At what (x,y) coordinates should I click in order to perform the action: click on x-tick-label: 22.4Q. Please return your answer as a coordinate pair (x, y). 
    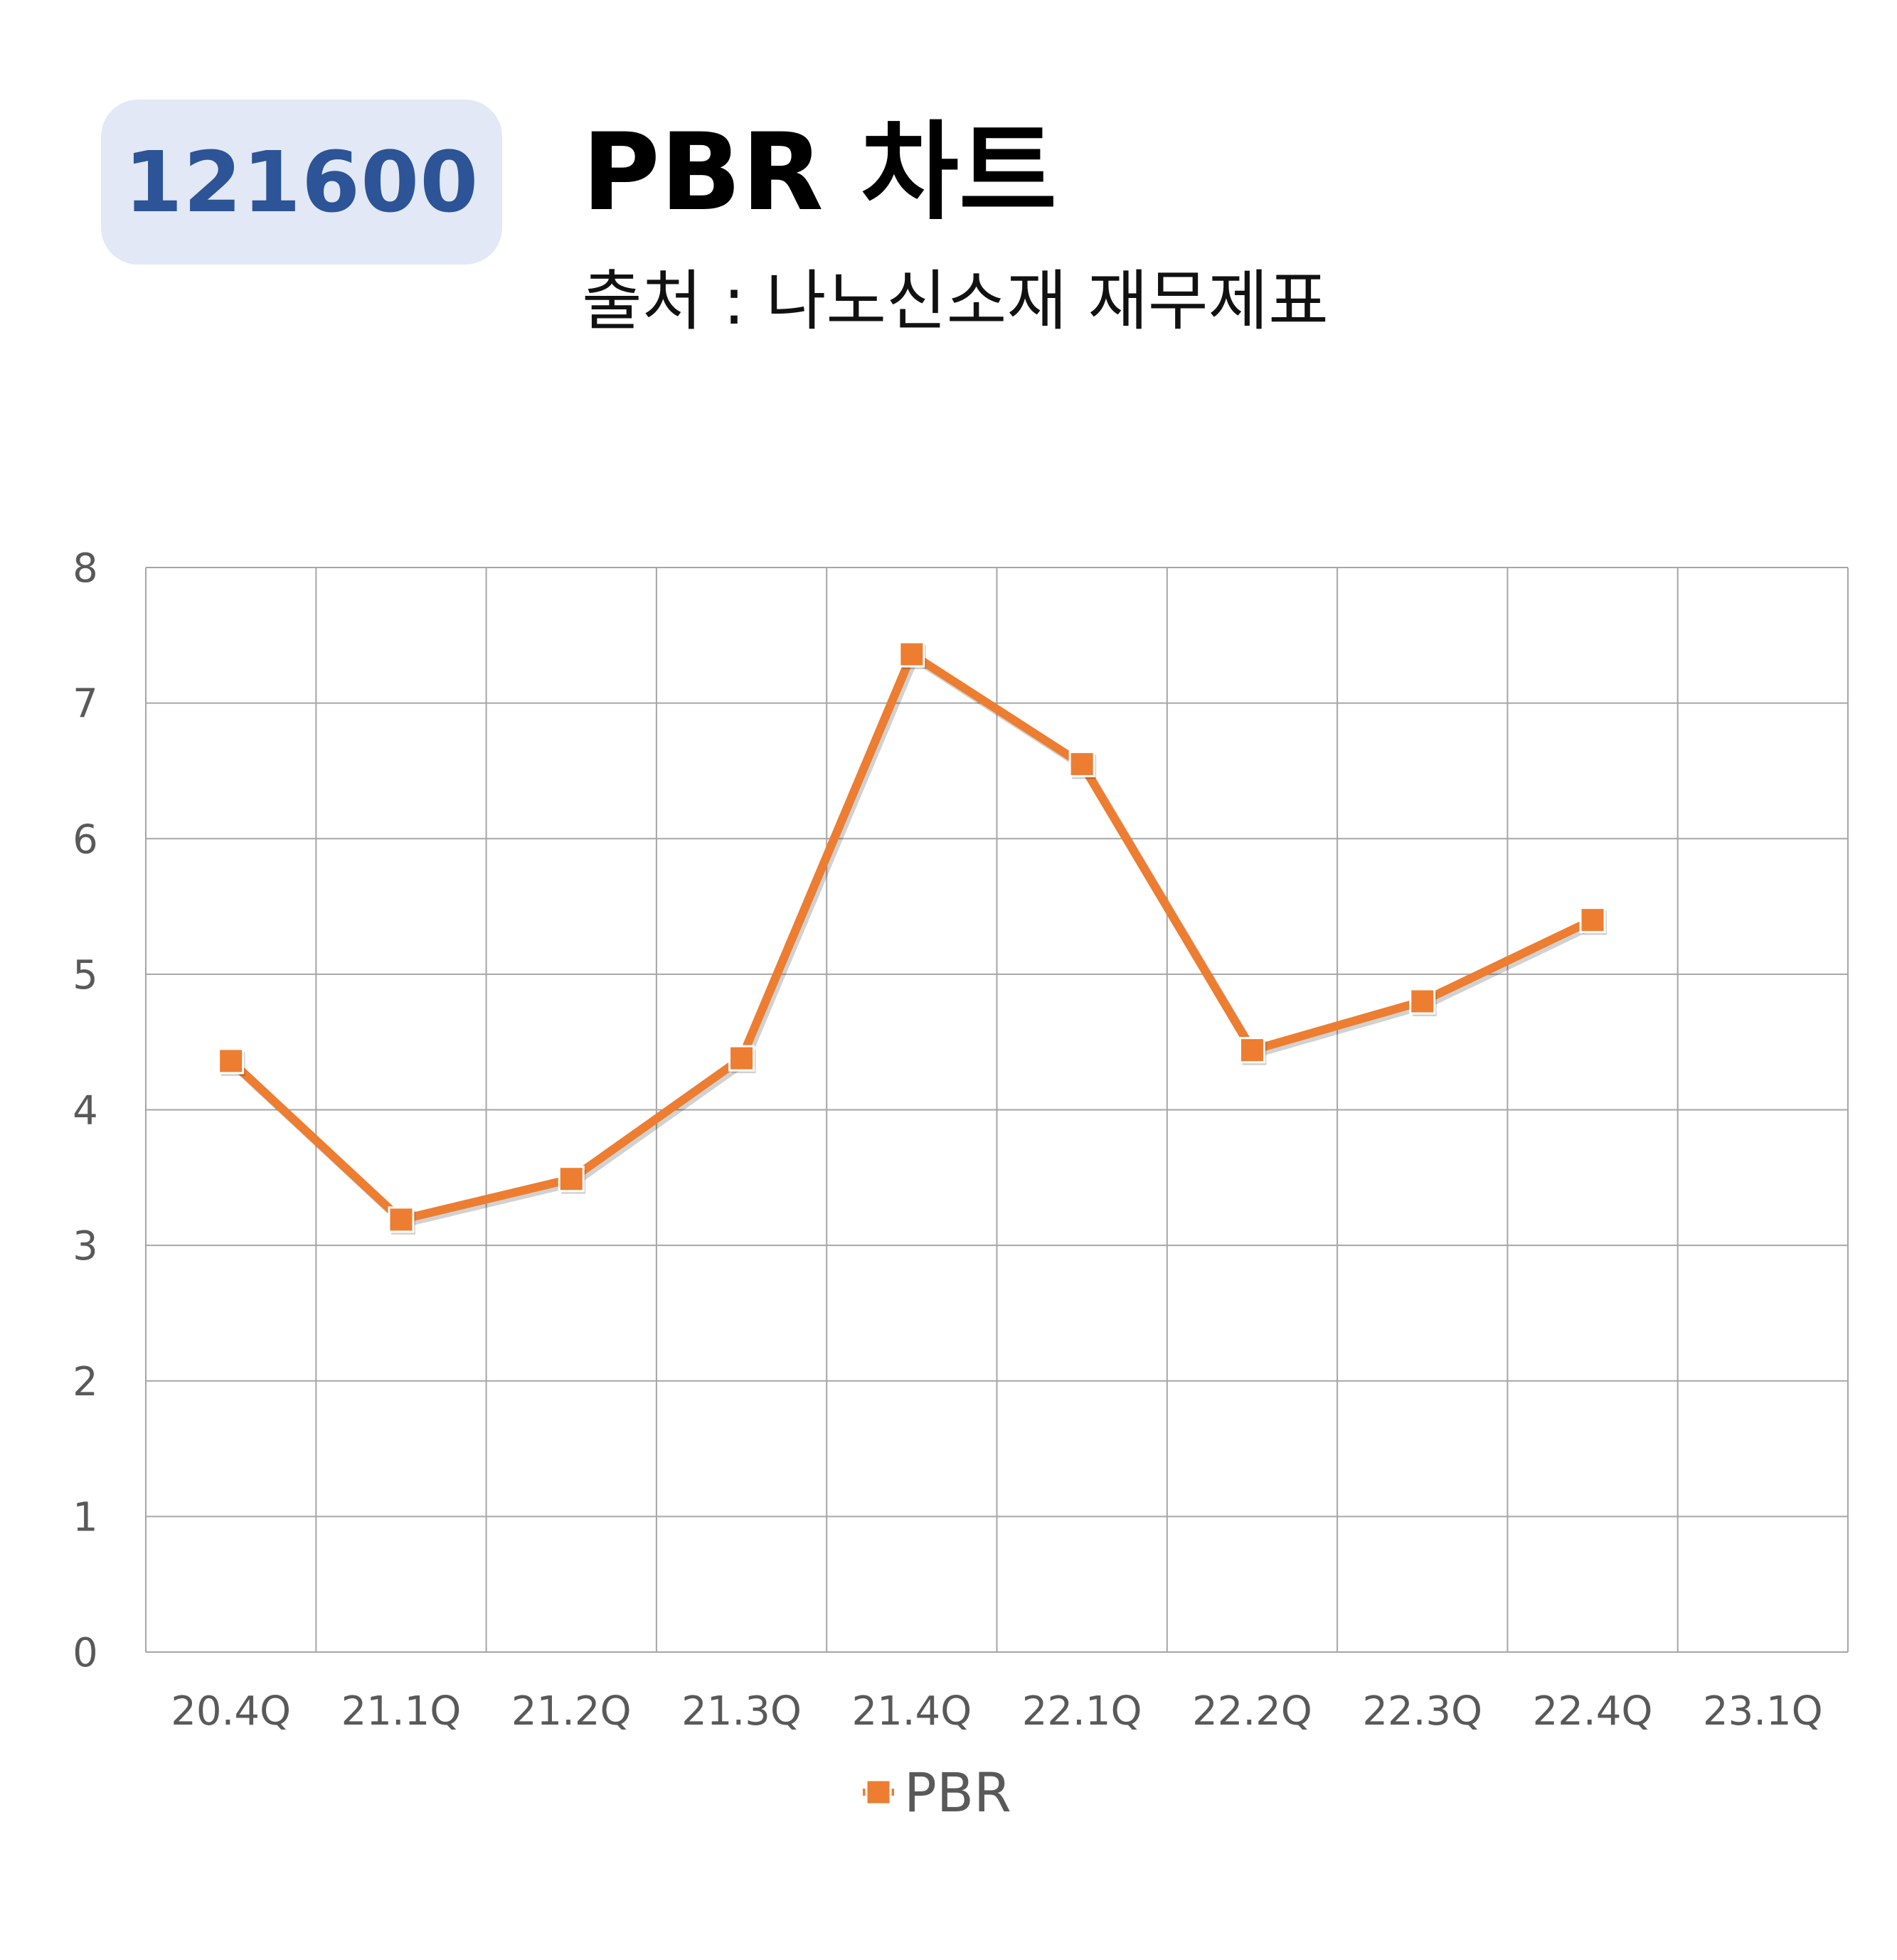
    Looking at the image, I should click on (1593, 1711).